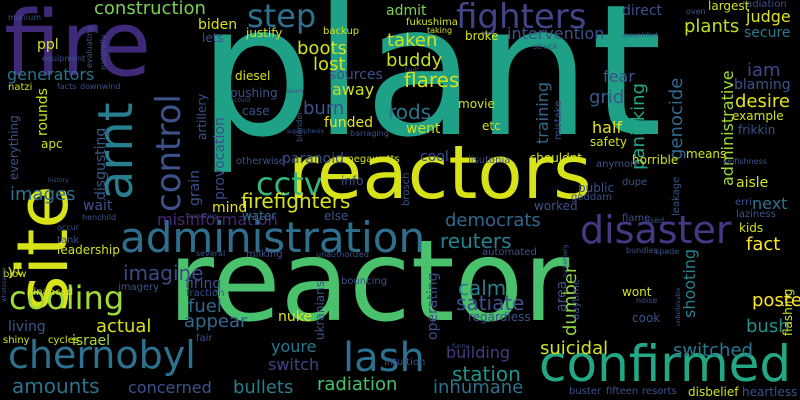 The height and width of the screenshot is (400, 800). What do you see at coordinates (751, 228) in the screenshot?
I see `word-kids: kids` at bounding box center [751, 228].